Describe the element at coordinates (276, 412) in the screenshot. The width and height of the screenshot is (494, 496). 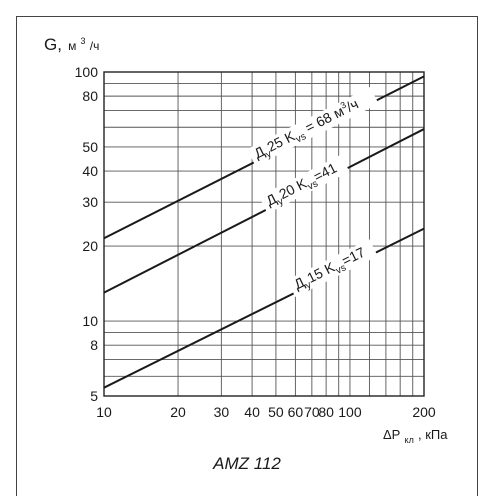
I see `x-tick-label: 50` at that location.